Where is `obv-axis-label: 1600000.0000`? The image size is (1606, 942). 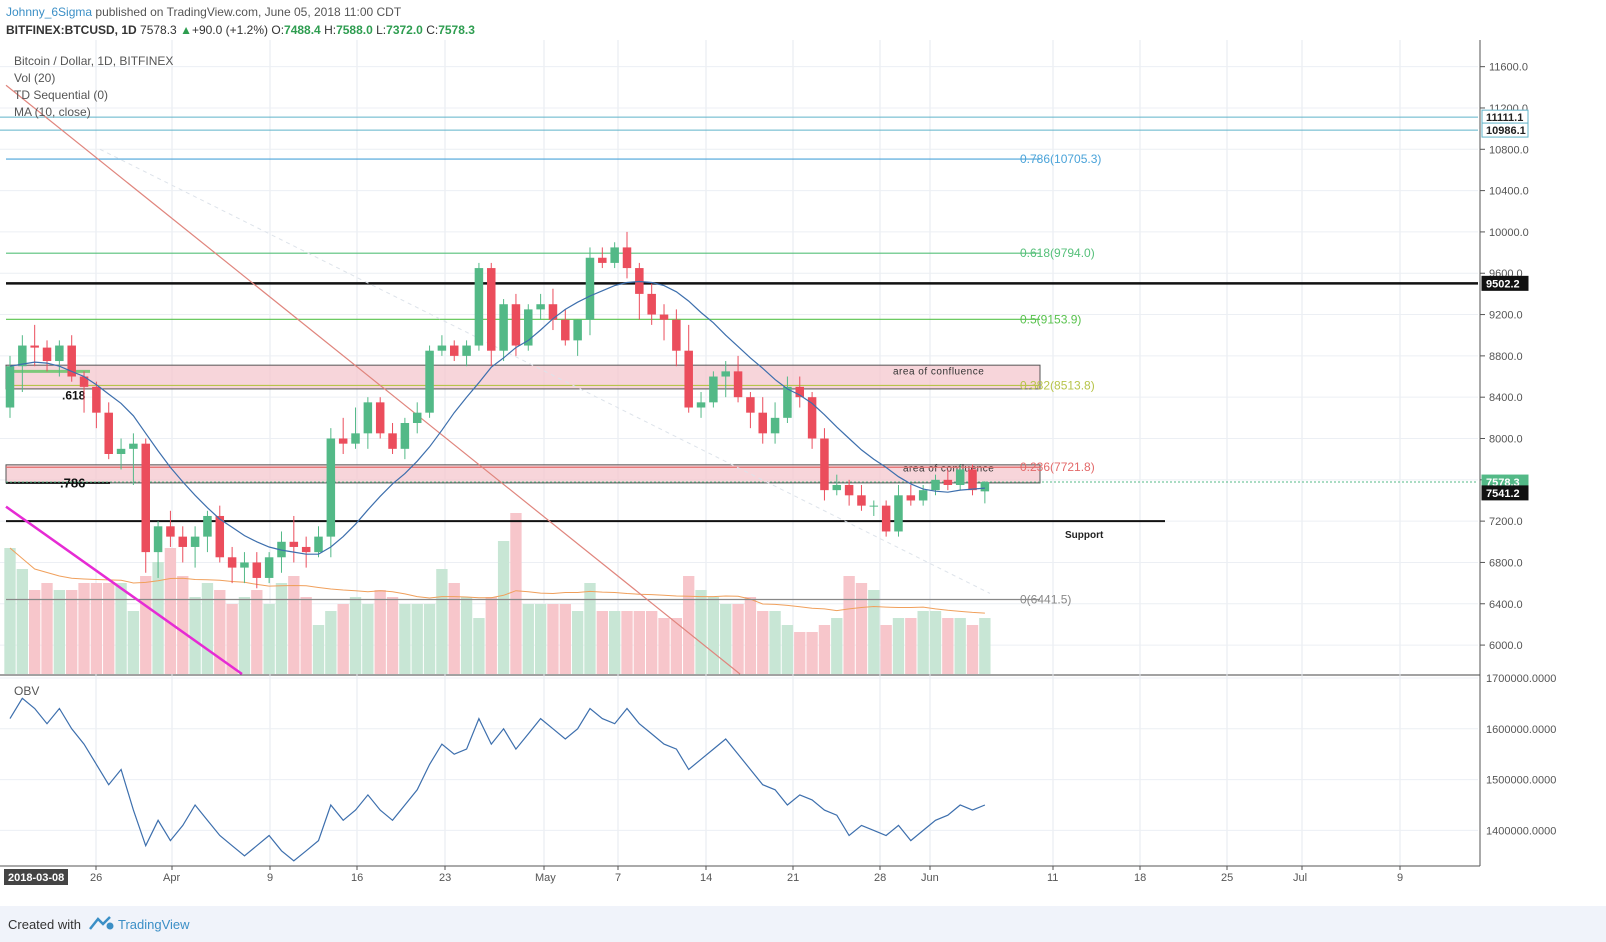
obv-axis-label: 1600000.0000 is located at coordinates (1521, 730).